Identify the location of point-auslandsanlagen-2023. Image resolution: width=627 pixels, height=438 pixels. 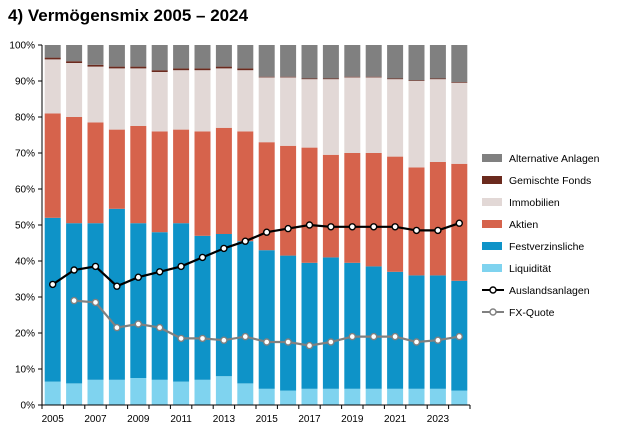
(438, 230).